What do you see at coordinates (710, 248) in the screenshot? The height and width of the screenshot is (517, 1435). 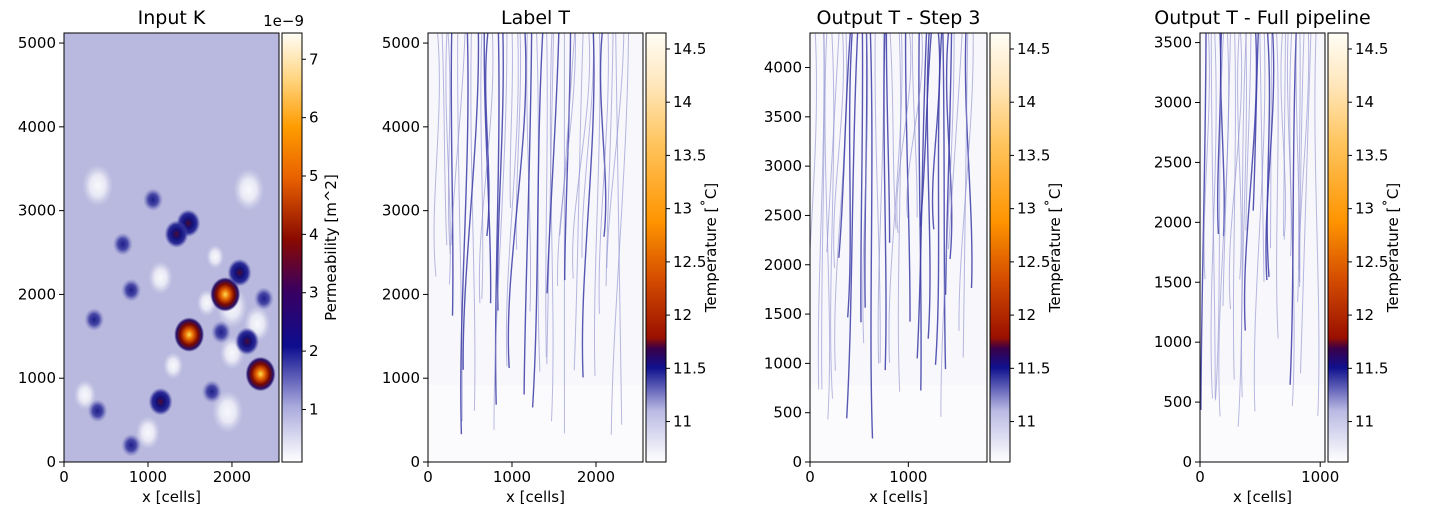 I see `colorbar-label: Temperature [˚C]` at bounding box center [710, 248].